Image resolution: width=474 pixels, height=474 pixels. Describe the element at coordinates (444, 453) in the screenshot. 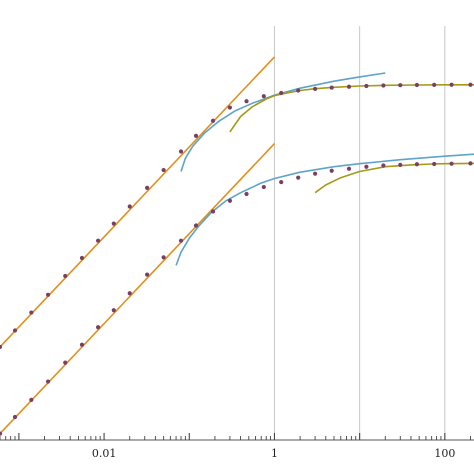

I see `x-tick-label: 100` at that location.